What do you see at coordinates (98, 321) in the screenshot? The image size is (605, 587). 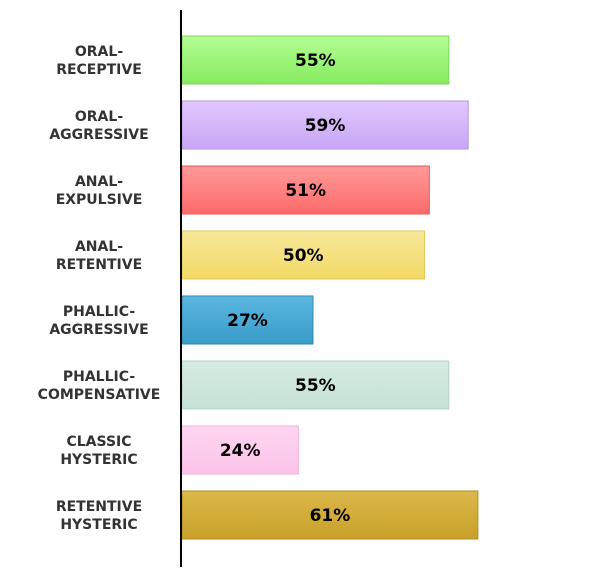 I see `category-label: PHALLIC-AGGRESSIVE` at bounding box center [98, 321].